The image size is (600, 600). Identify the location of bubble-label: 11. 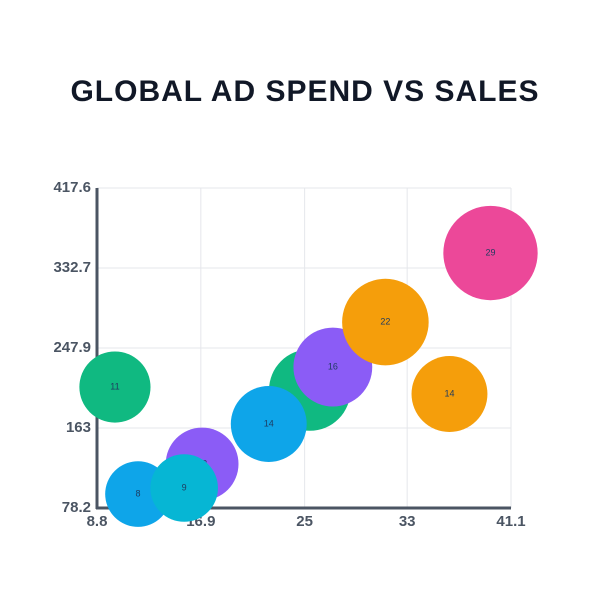
(114, 386).